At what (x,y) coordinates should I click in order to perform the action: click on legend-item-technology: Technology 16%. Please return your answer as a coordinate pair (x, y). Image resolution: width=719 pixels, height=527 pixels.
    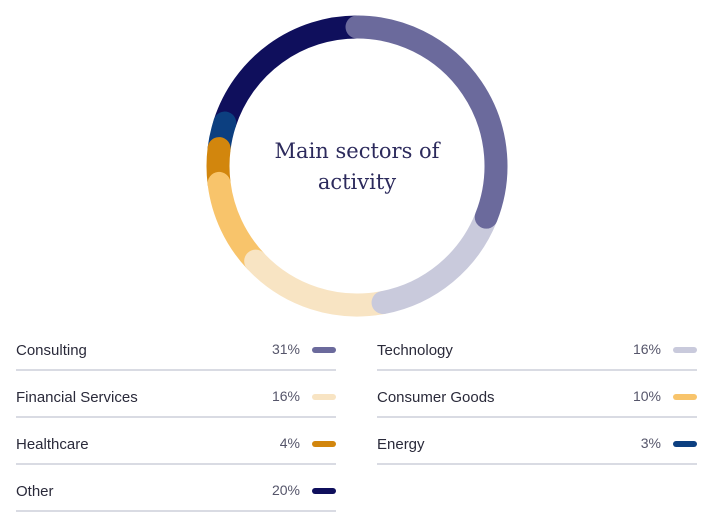
    Looking at the image, I should click on (537, 347).